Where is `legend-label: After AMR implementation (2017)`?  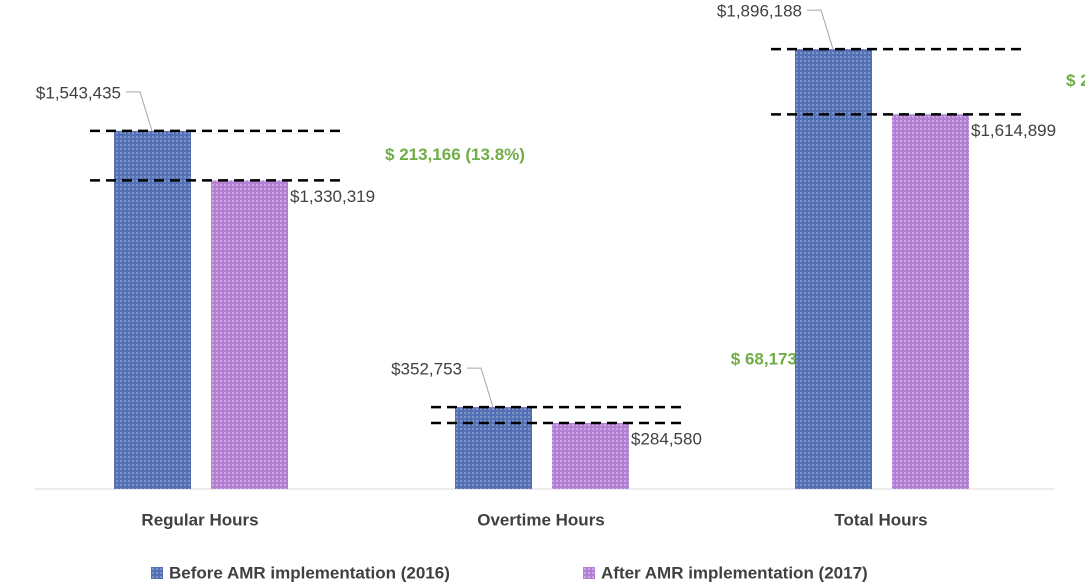 legend-label: After AMR implementation (2017) is located at coordinates (734, 572).